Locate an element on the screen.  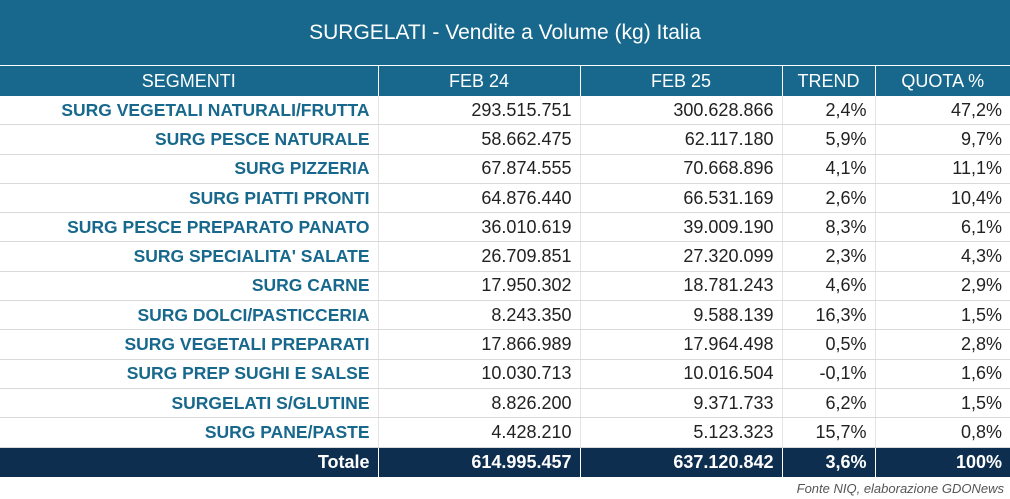
cell: 4,6% is located at coordinates (828, 286).